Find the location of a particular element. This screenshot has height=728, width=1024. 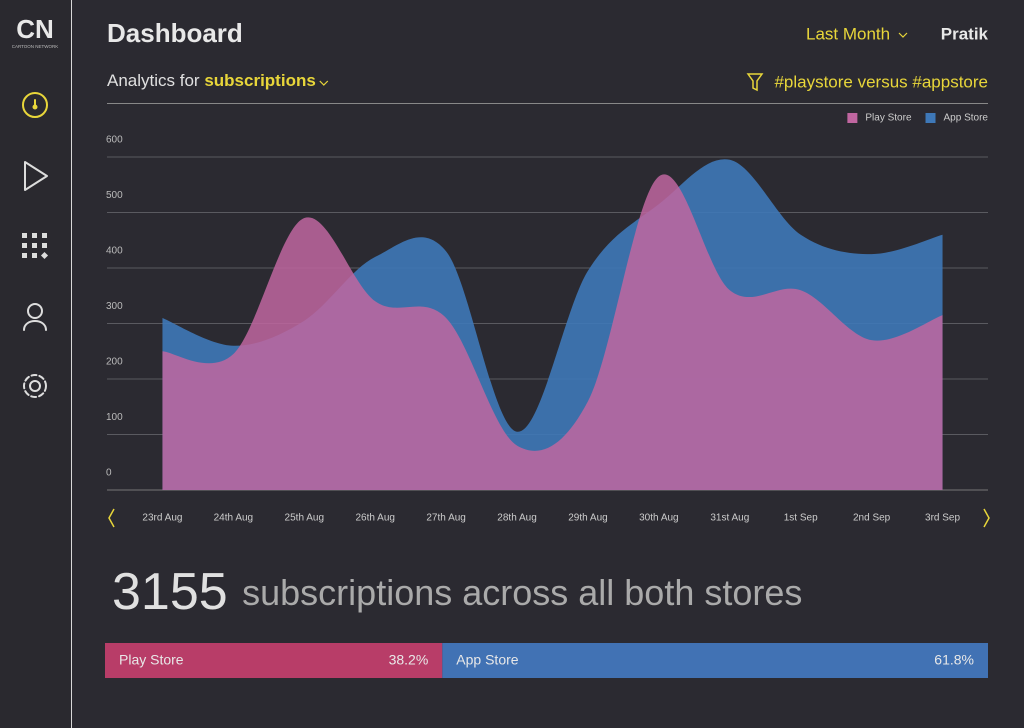

metric-select: subscriptions is located at coordinates (259, 80).